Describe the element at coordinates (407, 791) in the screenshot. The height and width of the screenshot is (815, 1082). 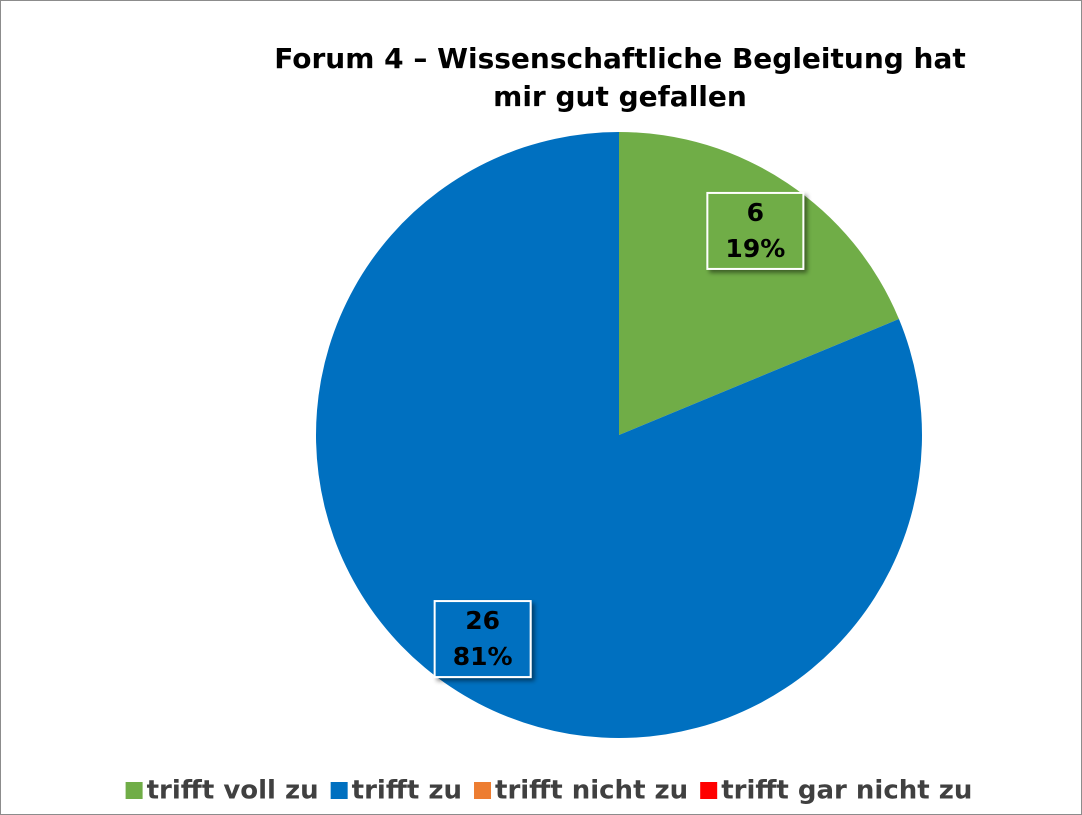
I see `legend-label: trifft zu` at that location.